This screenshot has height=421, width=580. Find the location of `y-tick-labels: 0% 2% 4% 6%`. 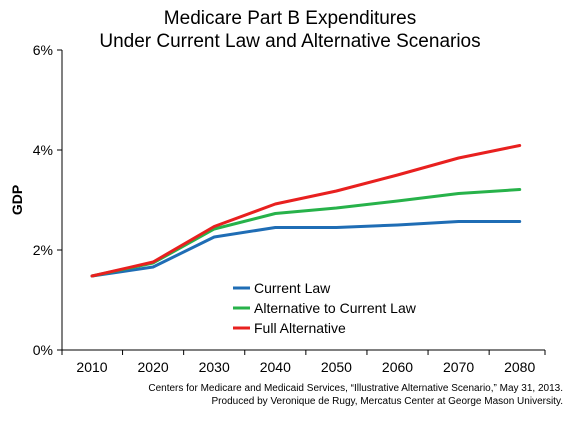

y-tick-labels: 0% 2% 4% 6% is located at coordinates (47, 200).